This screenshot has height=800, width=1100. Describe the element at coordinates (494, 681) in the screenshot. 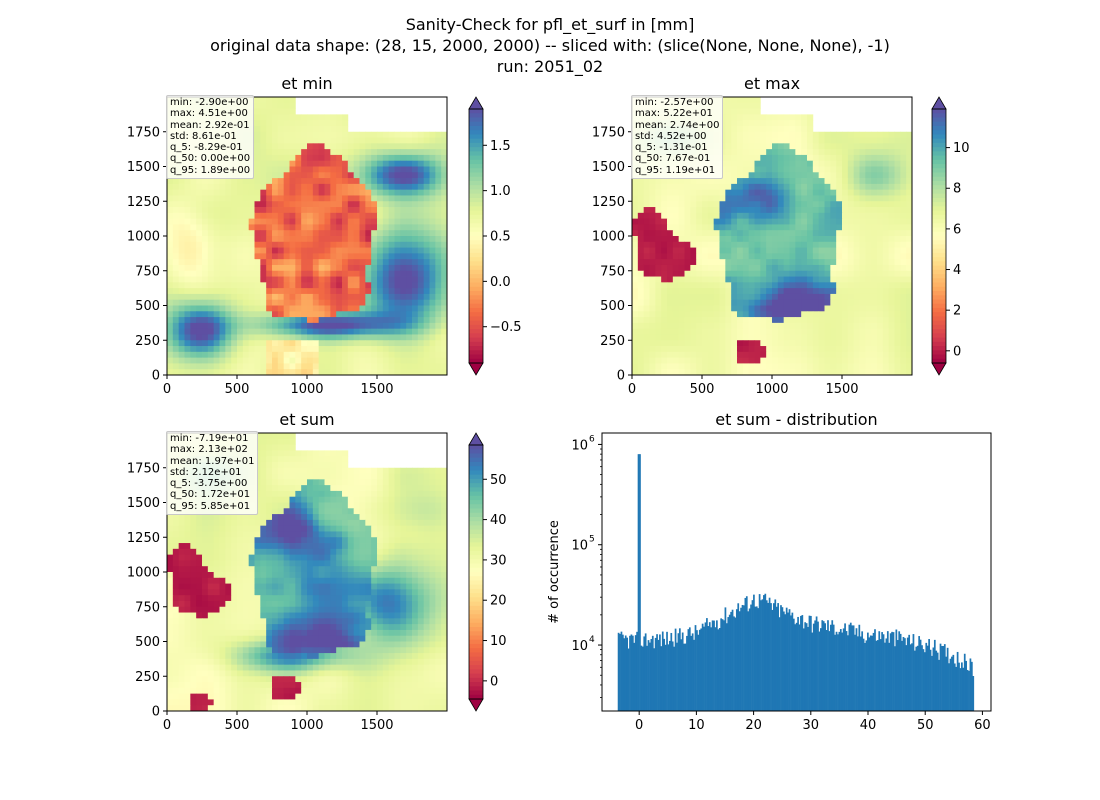

I see `colorbar-tick-label: 0` at that location.